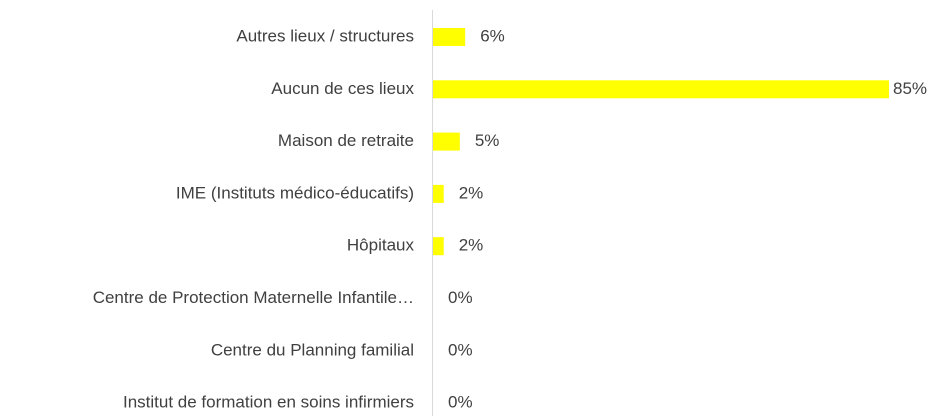 The width and height of the screenshot is (941, 416). I want to click on category-label: Autres lieux / structures, so click(325, 35).